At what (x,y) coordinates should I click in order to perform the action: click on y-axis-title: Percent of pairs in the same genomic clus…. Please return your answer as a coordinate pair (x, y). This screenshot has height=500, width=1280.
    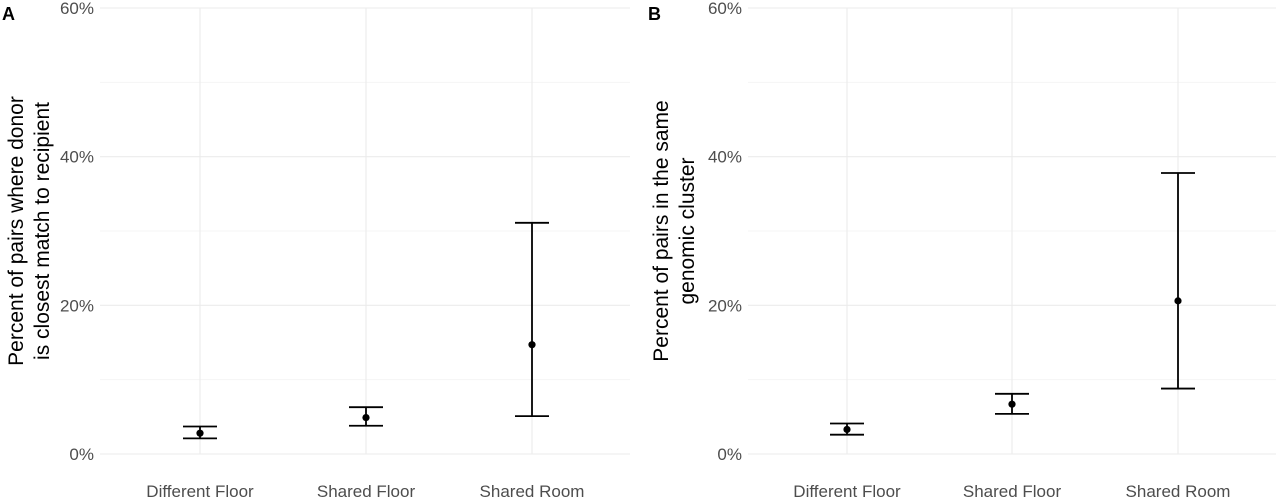
    Looking at the image, I should click on (674, 230).